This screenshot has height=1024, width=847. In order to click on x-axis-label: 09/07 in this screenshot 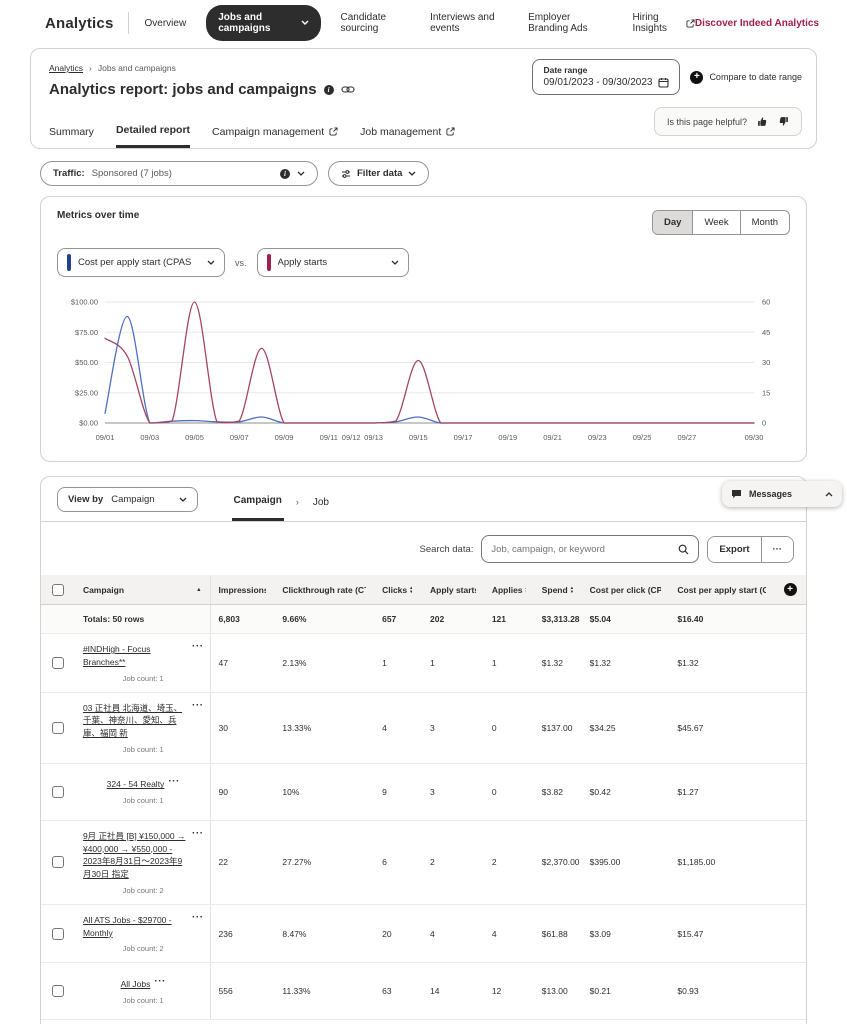, I will do `click(239, 437)`.